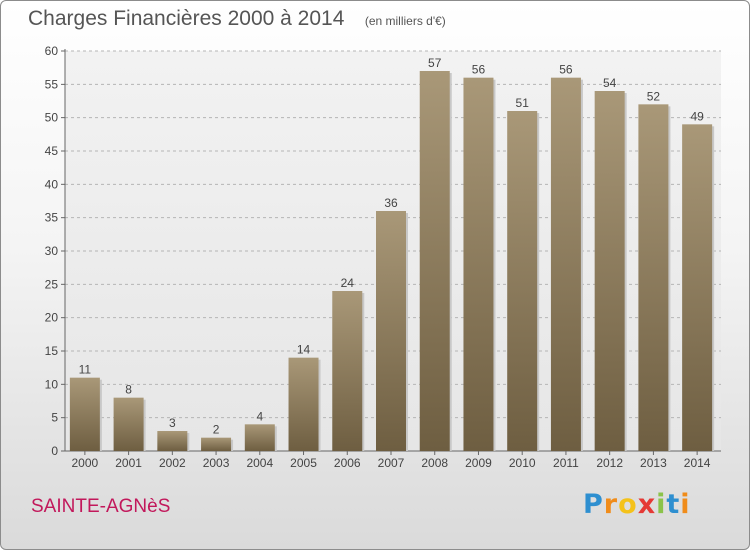 The height and width of the screenshot is (550, 750). Describe the element at coordinates (647, 504) in the screenshot. I see `logo-letter: x` at that location.